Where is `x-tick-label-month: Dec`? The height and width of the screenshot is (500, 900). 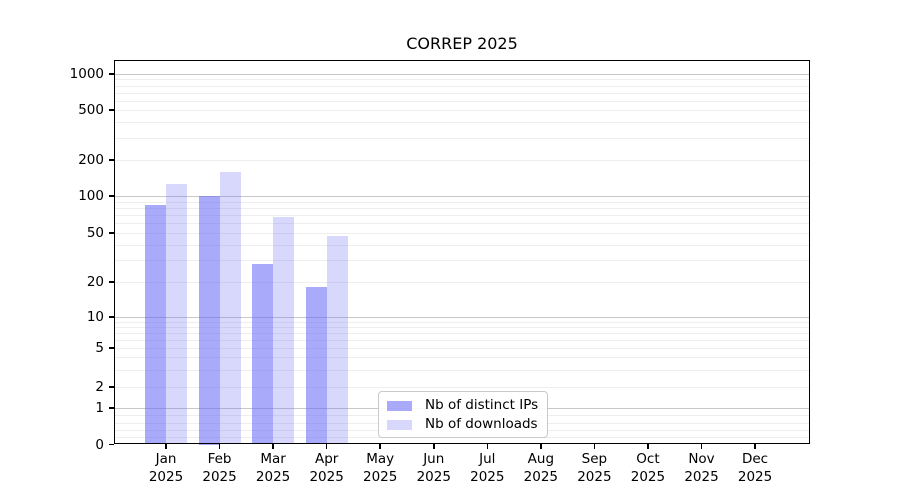
x-tick-label-month: Dec is located at coordinates (755, 459).